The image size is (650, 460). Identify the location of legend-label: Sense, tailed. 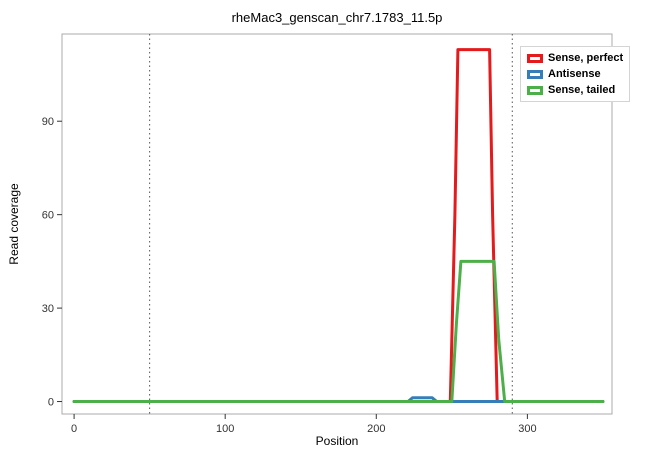
(582, 90).